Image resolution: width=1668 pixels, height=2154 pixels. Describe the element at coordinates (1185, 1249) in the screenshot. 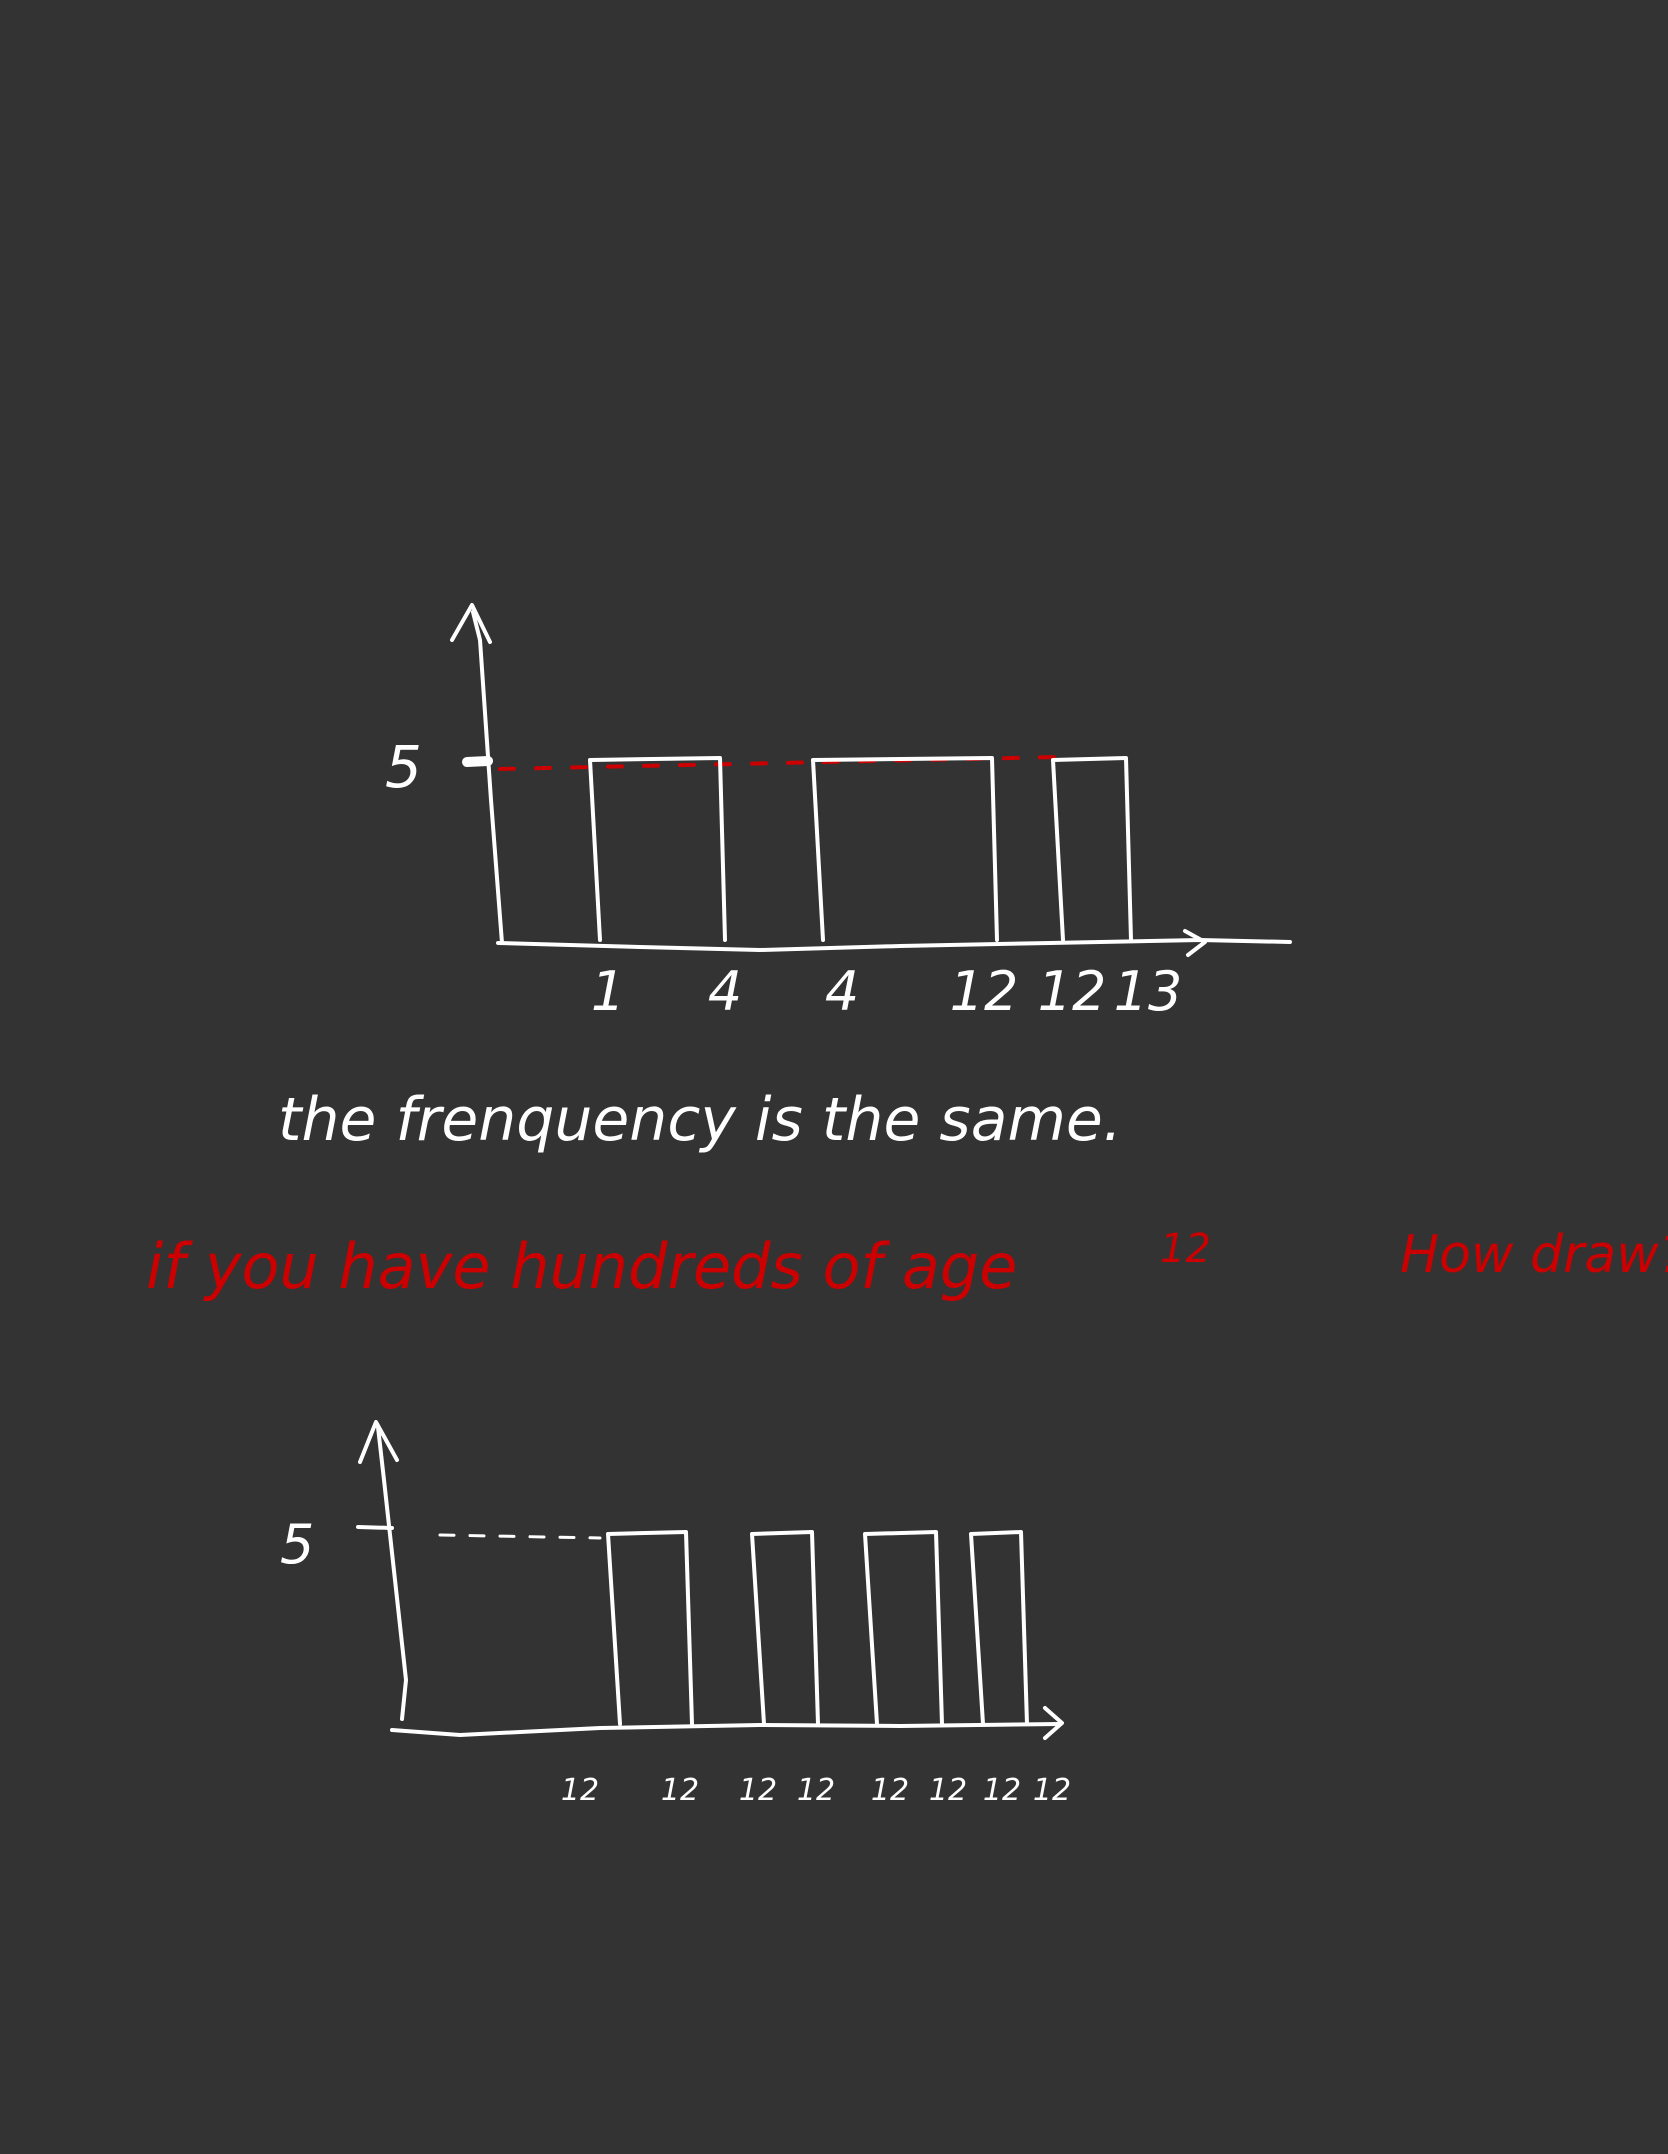

I see `note-red-line-2: 12` at that location.